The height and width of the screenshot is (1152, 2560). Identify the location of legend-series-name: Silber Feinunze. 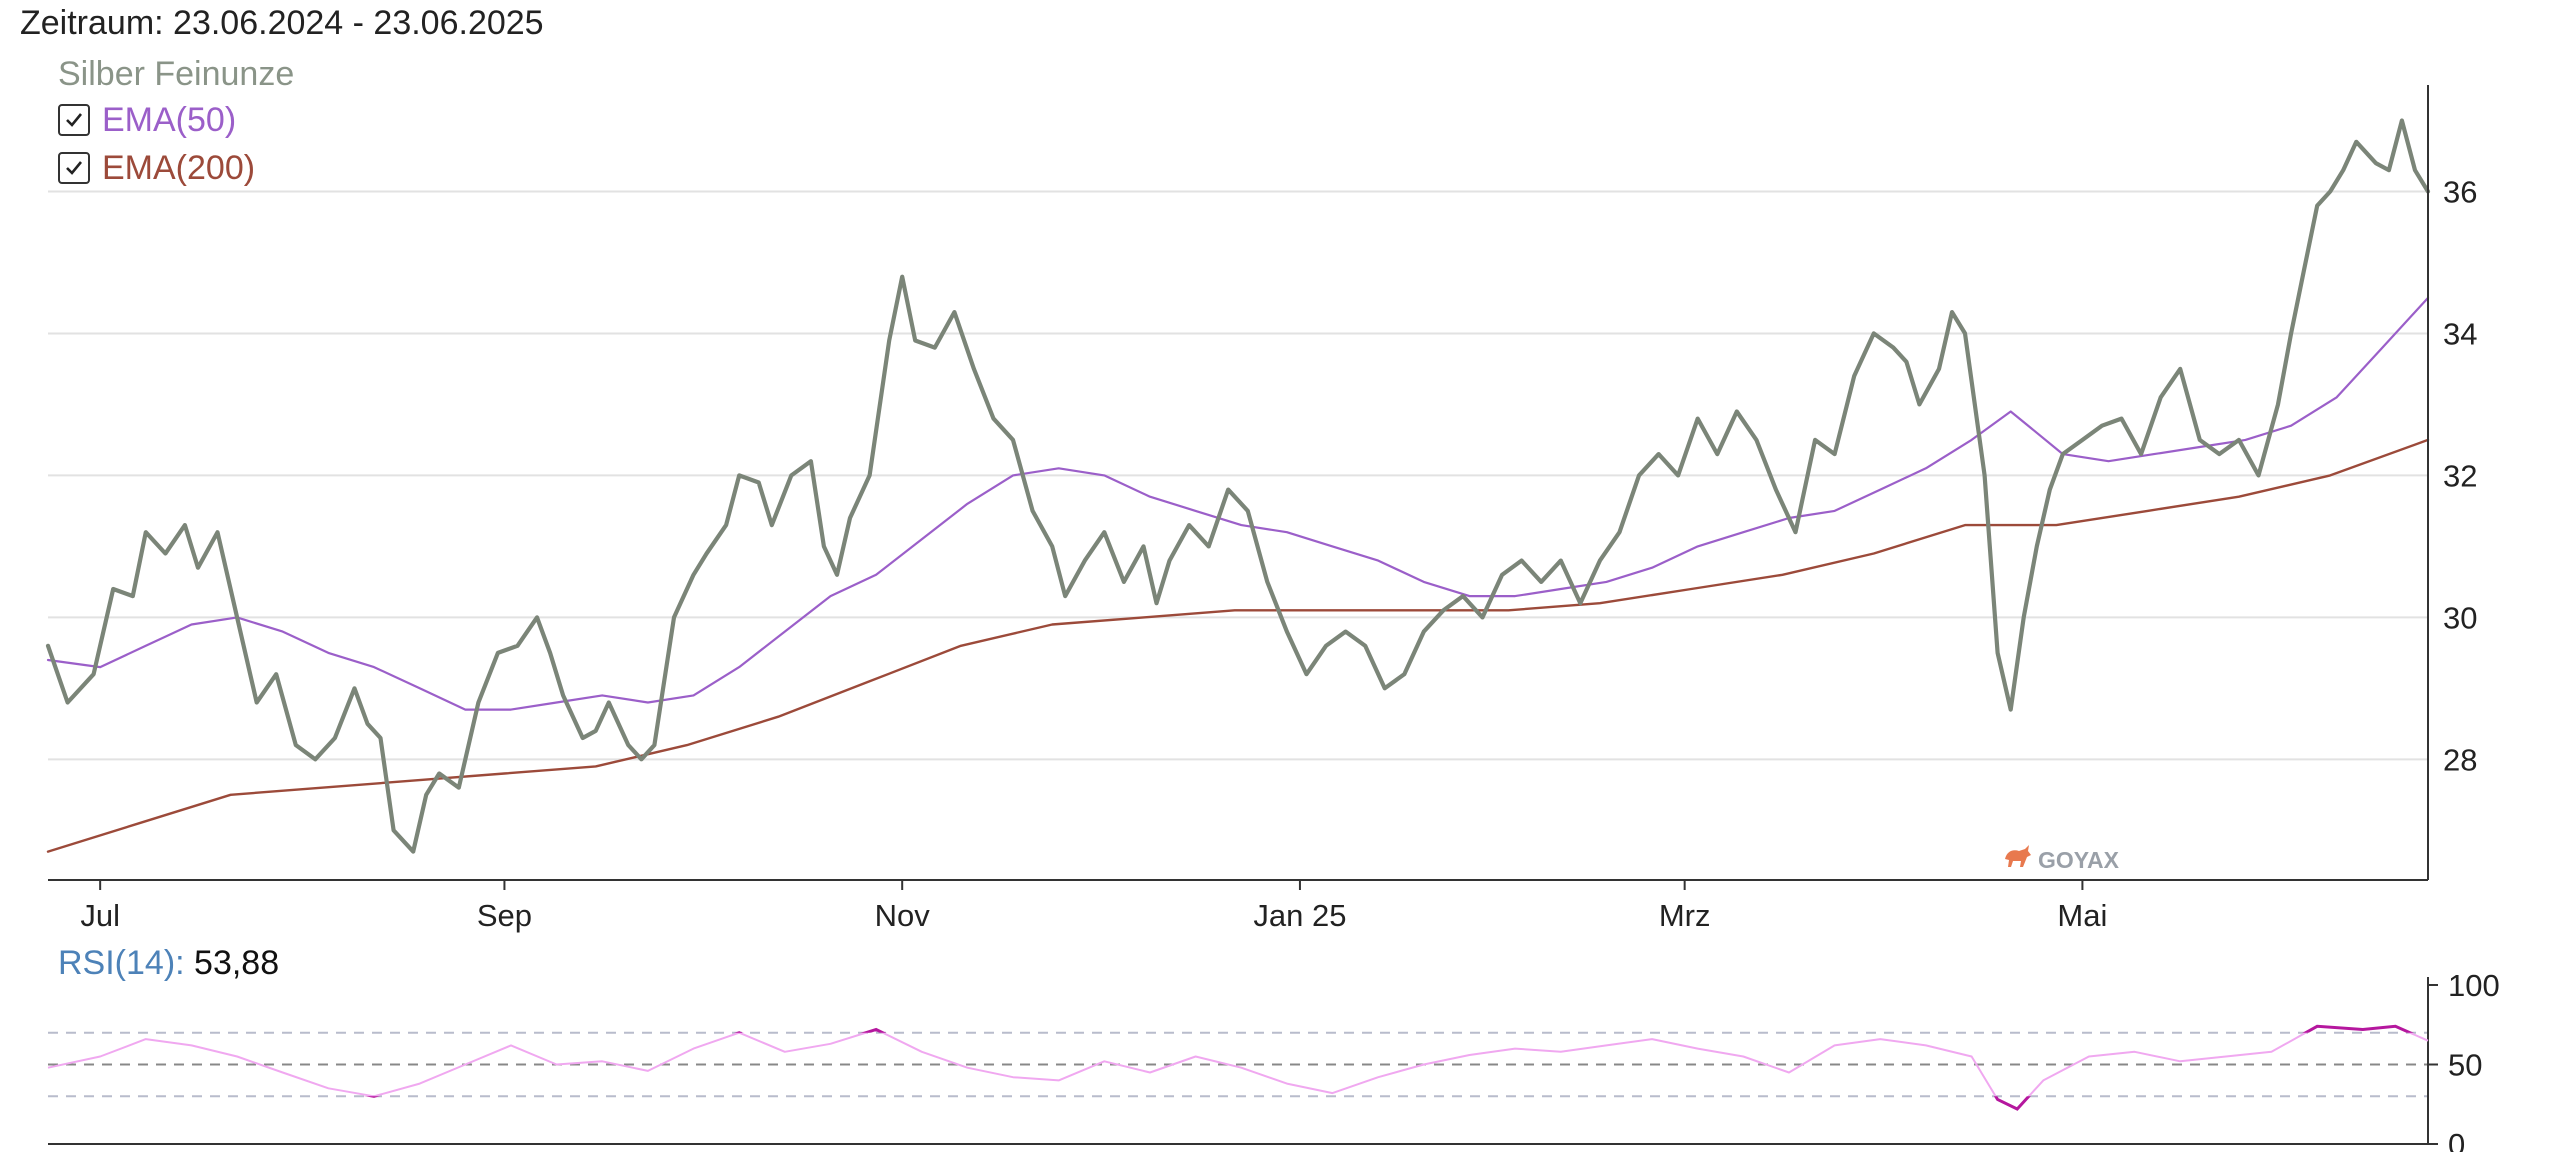
(176, 74).